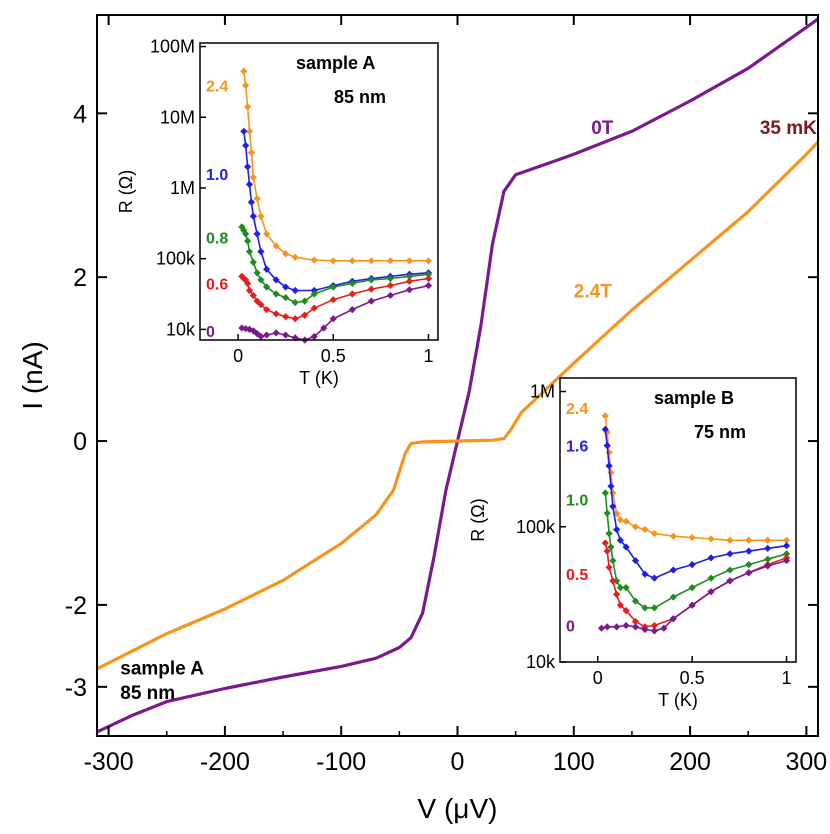  I want to click on main-y-tick-label: 2, so click(80, 278).